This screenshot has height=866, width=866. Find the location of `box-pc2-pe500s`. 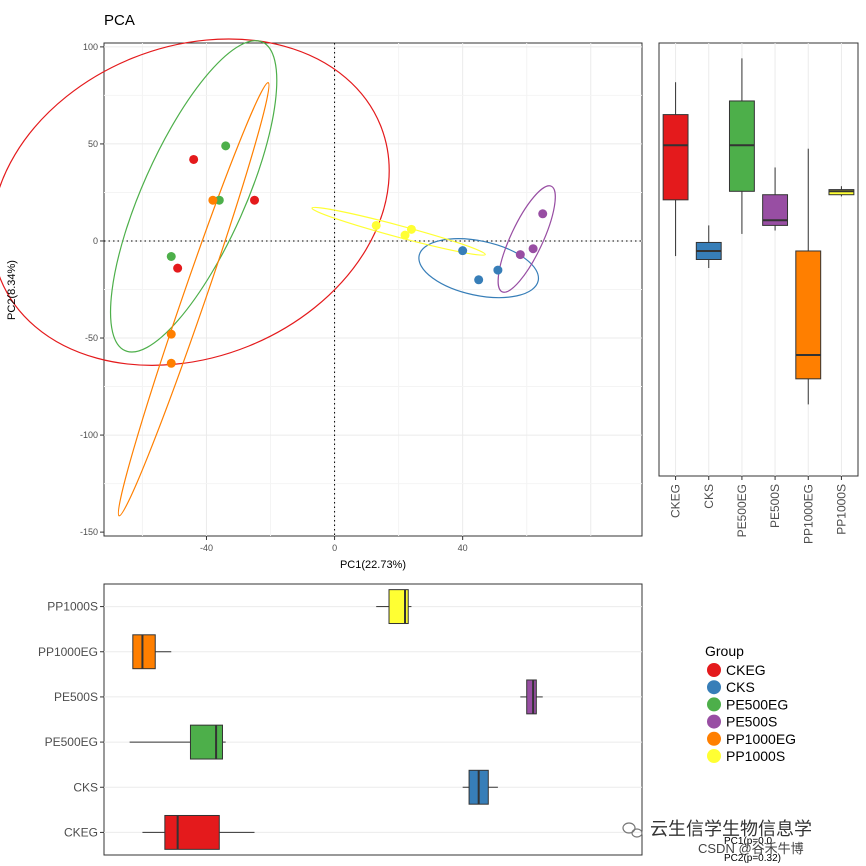

box-pc2-pe500s is located at coordinates (775, 199).